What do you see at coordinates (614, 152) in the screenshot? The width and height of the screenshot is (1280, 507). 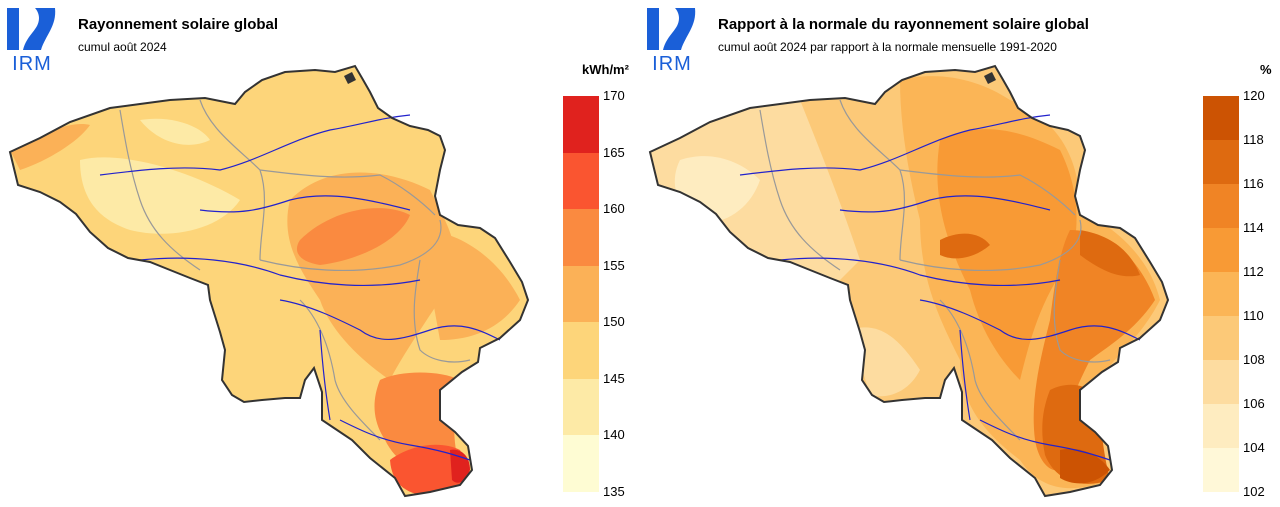 I see `legend-tick-label: 165` at bounding box center [614, 152].